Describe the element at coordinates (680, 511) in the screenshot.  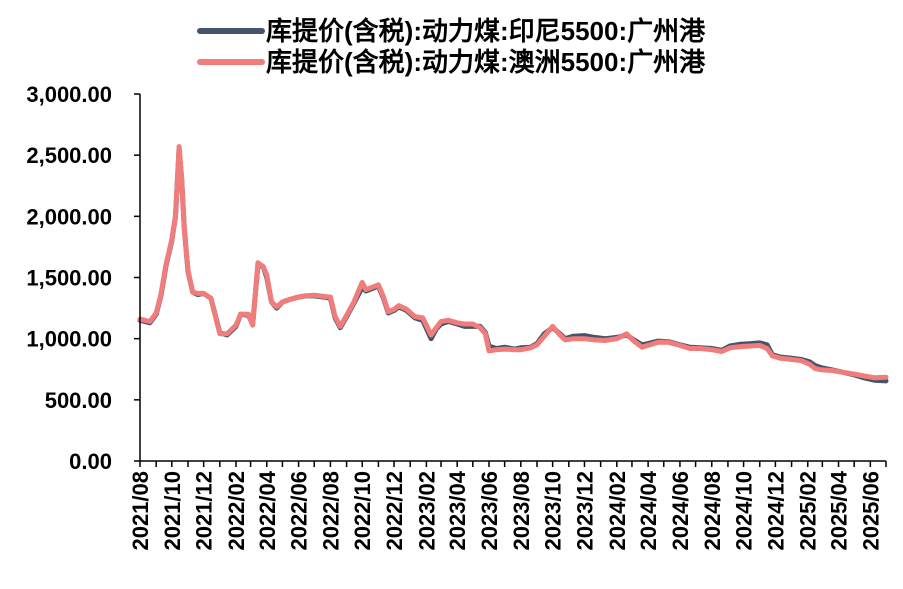
I see `x-tick-label: 2024/06` at that location.